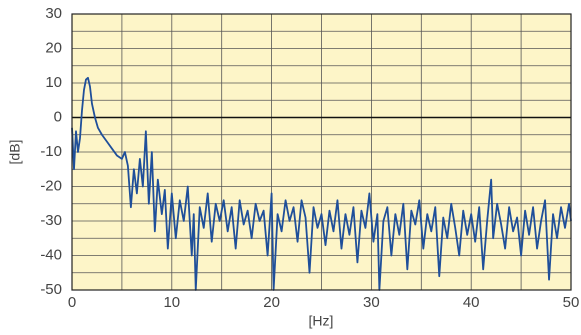 This screenshot has width=581, height=335. Describe the element at coordinates (371, 302) in the screenshot. I see `x-tick-label: 30` at that location.